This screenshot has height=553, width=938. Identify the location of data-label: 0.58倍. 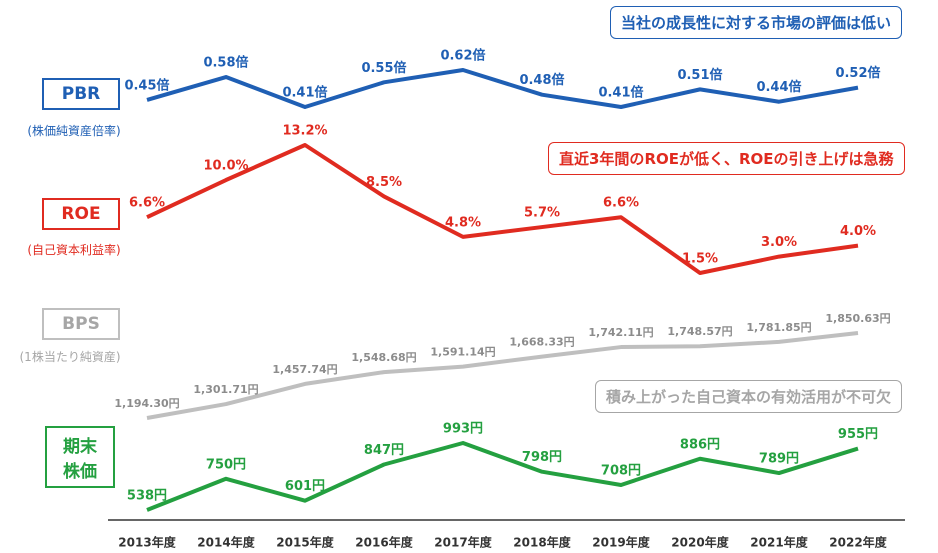
(225, 63).